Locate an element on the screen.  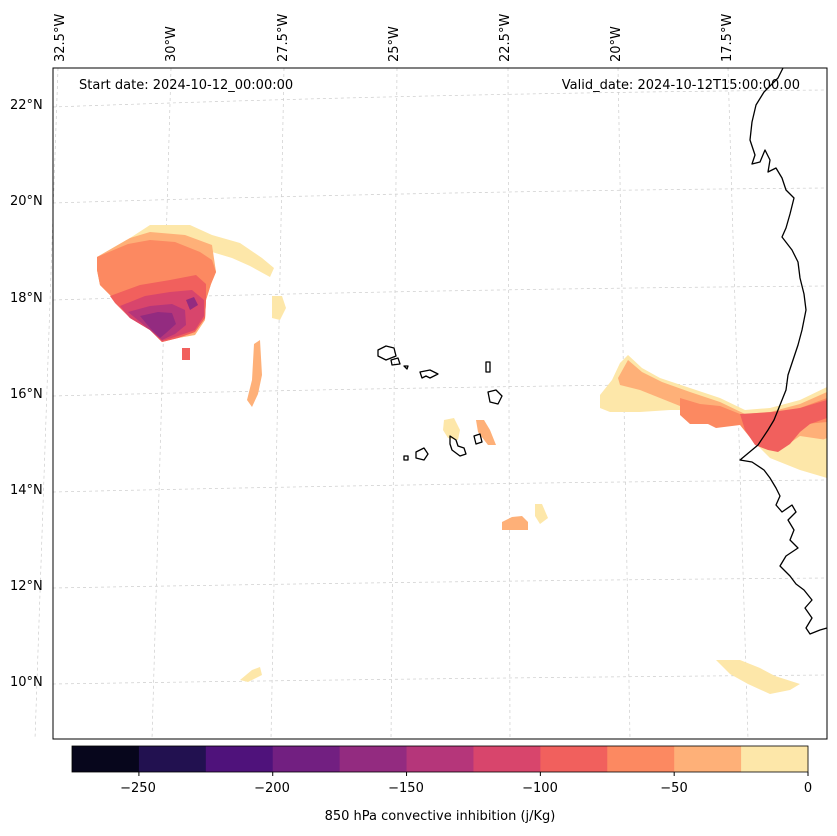
island-santo-antao is located at coordinates (387, 353).